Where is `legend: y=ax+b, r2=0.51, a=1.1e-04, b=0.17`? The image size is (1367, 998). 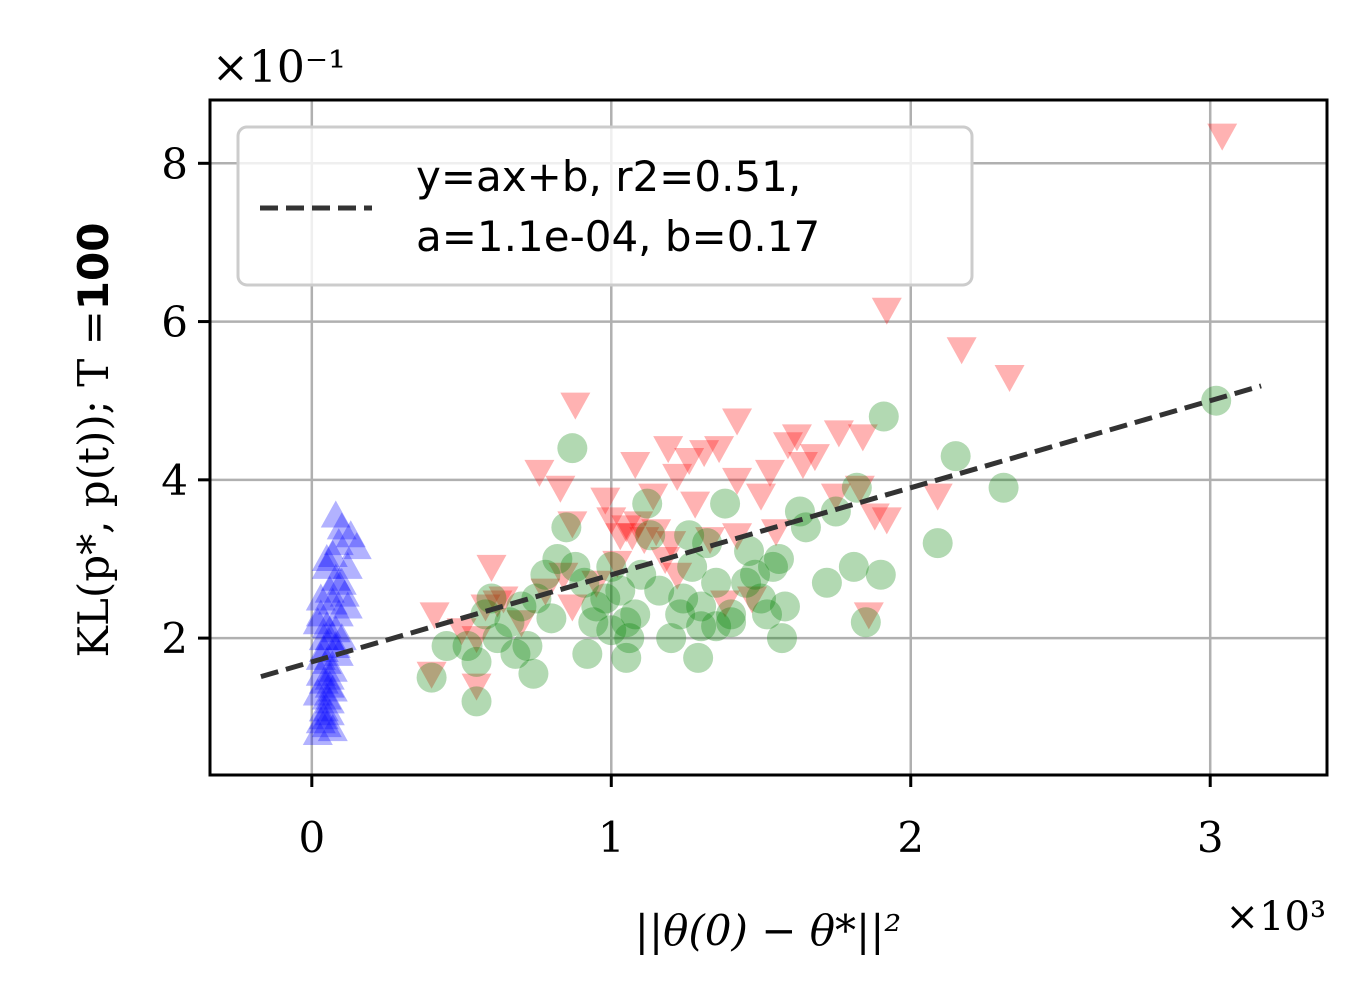 legend: y=ax+b, r2=0.51, a=1.1e-04, b=0.17 is located at coordinates (605, 206).